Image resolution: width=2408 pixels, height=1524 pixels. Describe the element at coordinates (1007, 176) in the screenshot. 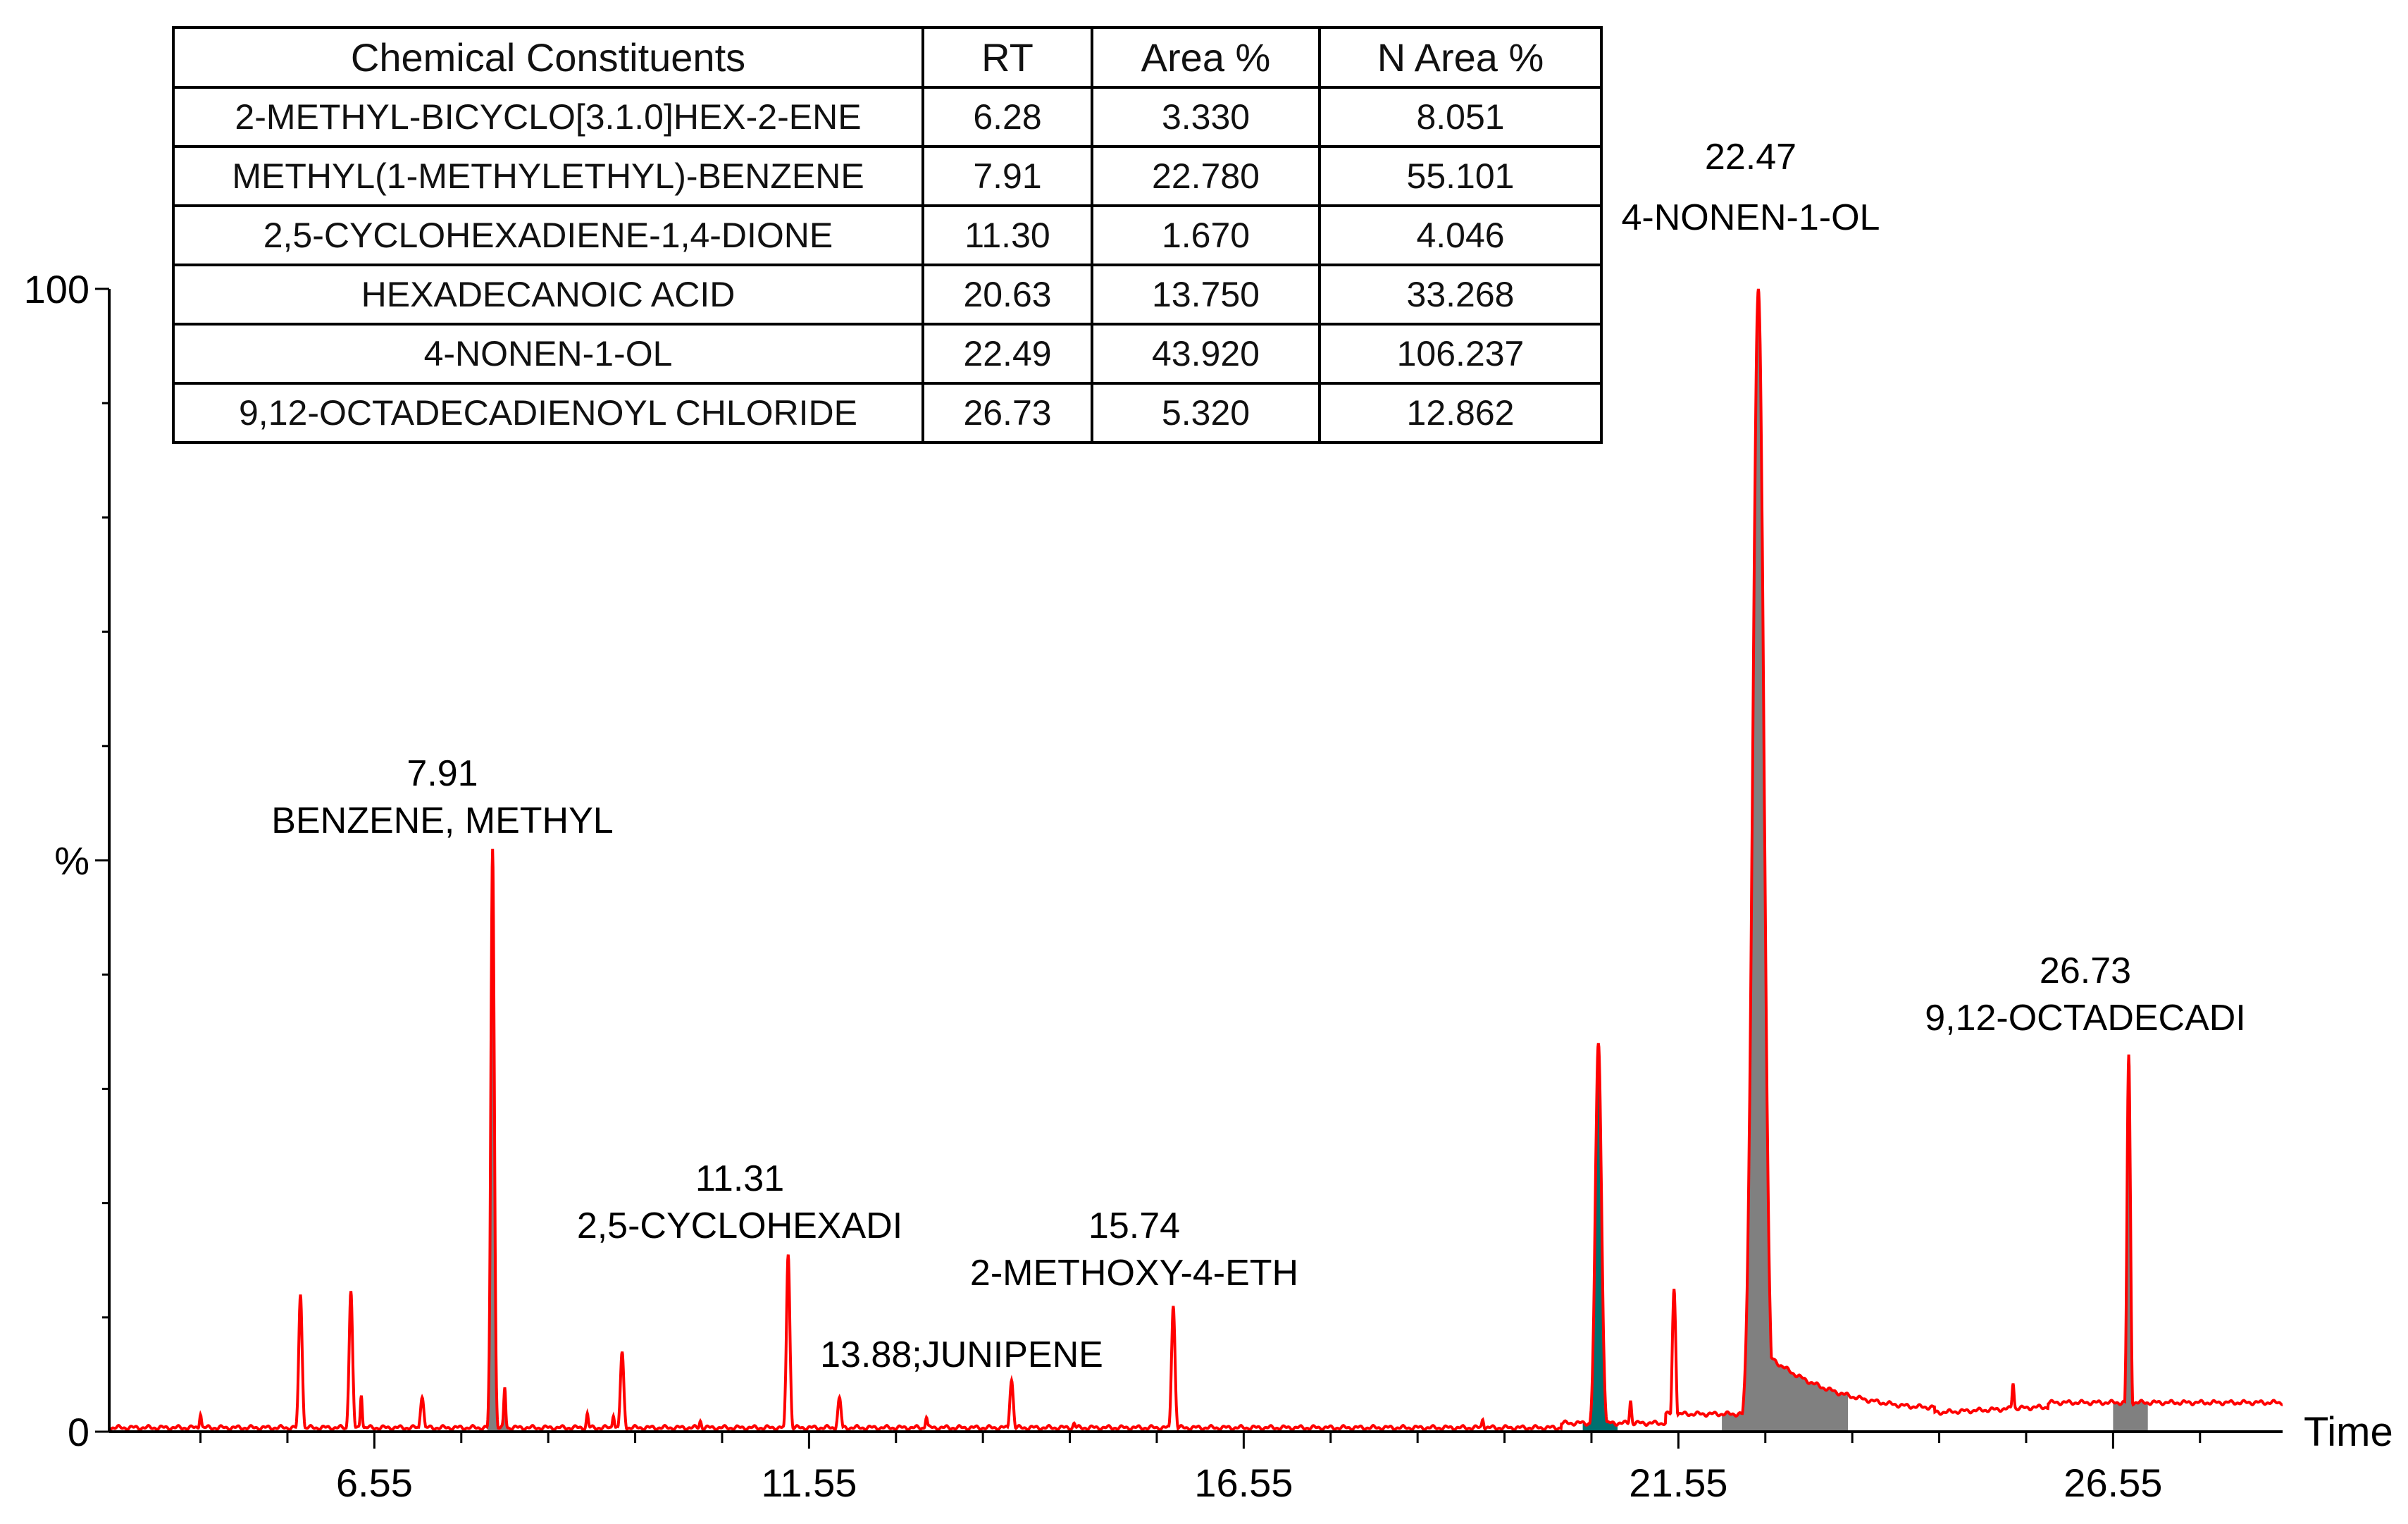

I see `cell-rt: 7.91` at that location.